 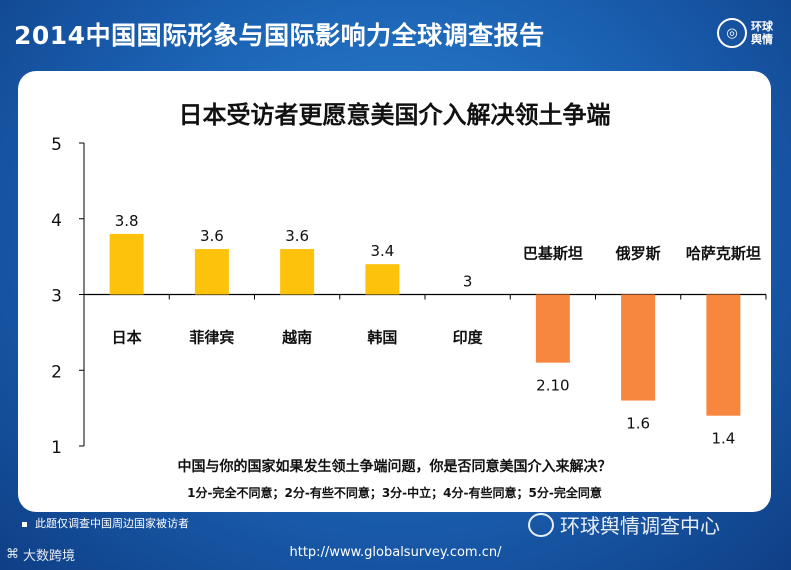 I want to click on category-label: 越南, so click(x=296, y=338).